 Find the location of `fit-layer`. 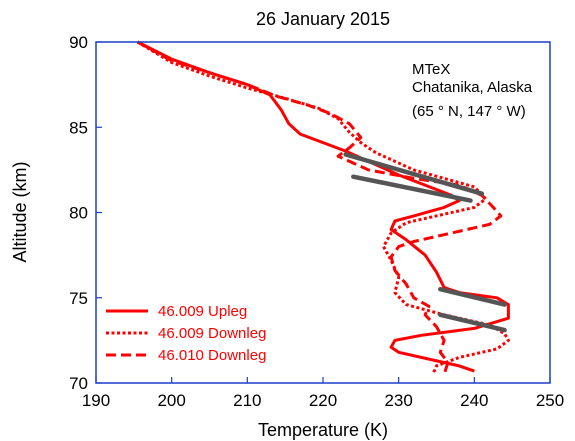

fit-layer is located at coordinates (425, 242).